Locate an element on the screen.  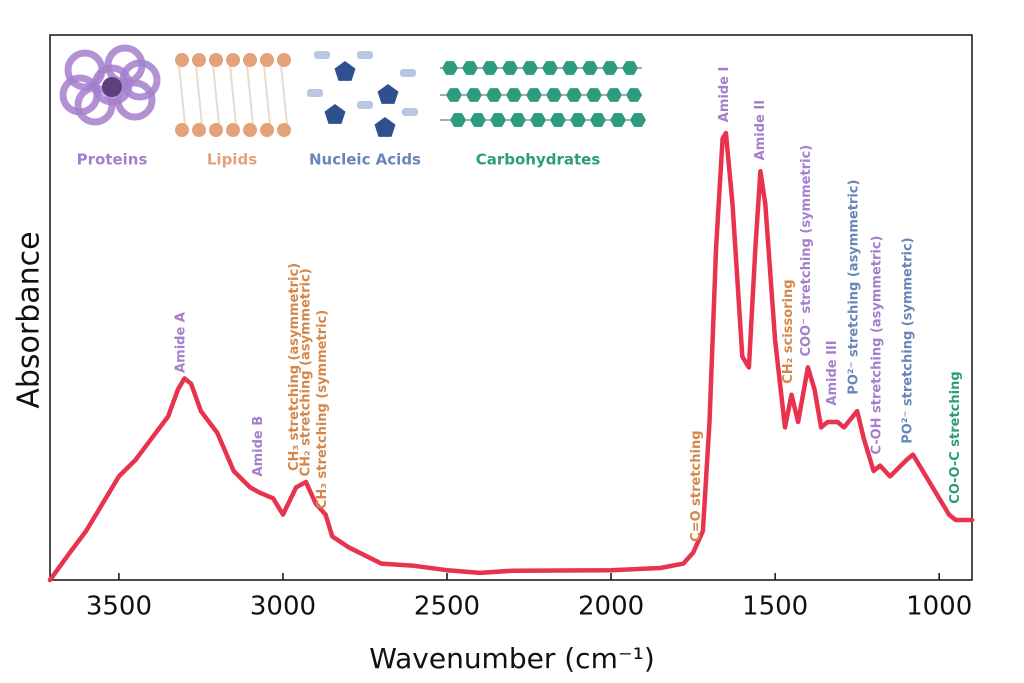
peak-annotation: PO²⁻ stretching (asymmetric) is located at coordinates (853, 287).